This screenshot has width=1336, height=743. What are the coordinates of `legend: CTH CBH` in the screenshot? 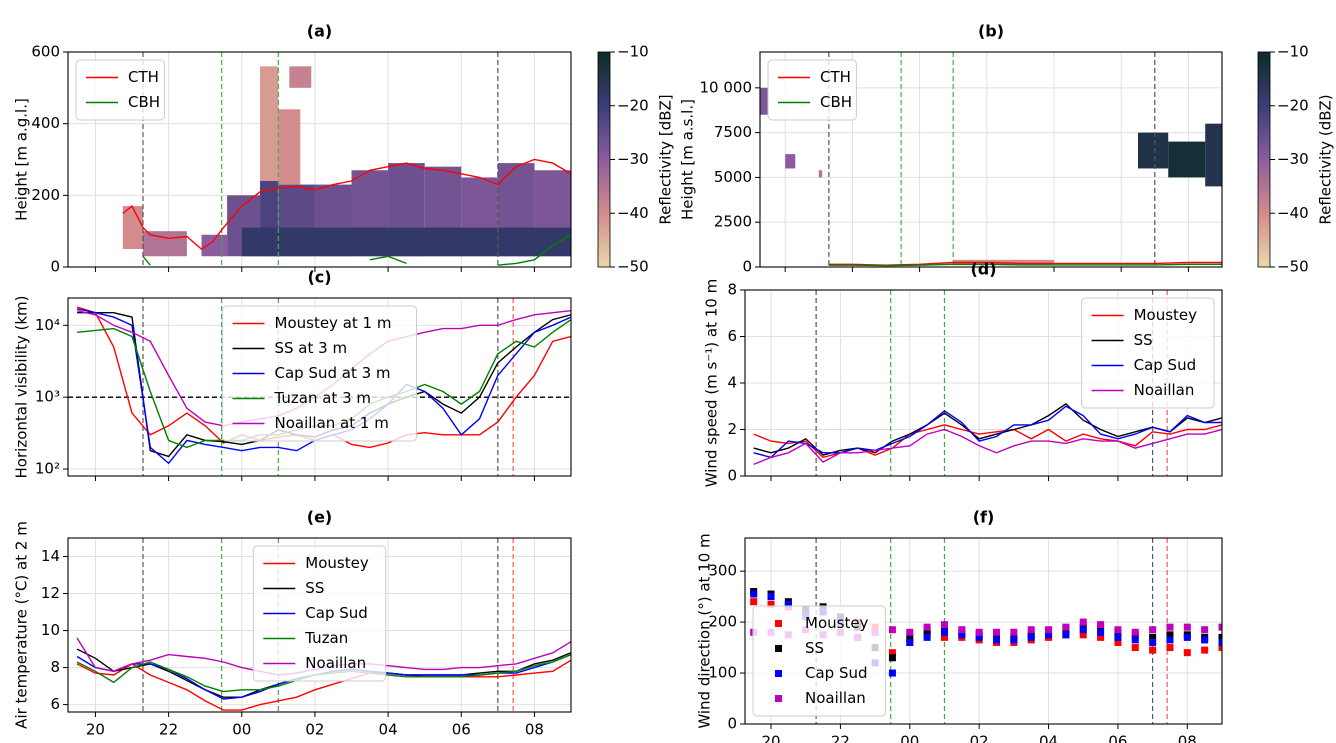 It's located at (120, 90).